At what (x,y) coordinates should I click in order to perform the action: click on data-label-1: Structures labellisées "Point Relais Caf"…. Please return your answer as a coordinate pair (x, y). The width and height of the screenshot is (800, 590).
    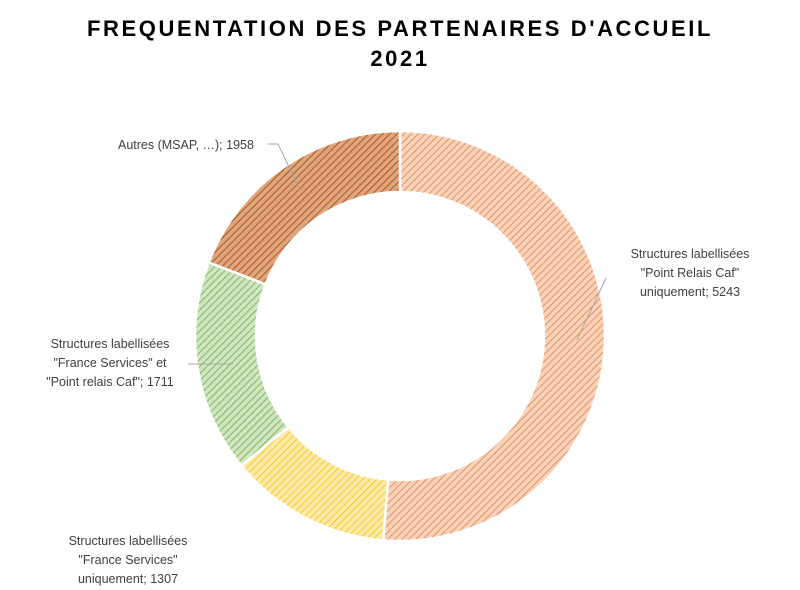
    Looking at the image, I should click on (690, 273).